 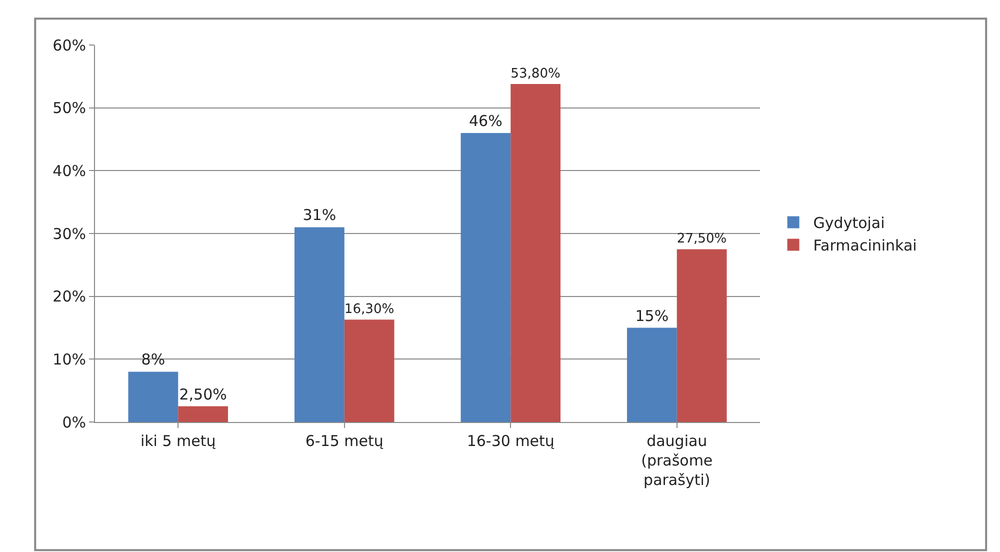 What do you see at coordinates (485, 121) in the screenshot?
I see `data-label: 46%` at bounding box center [485, 121].